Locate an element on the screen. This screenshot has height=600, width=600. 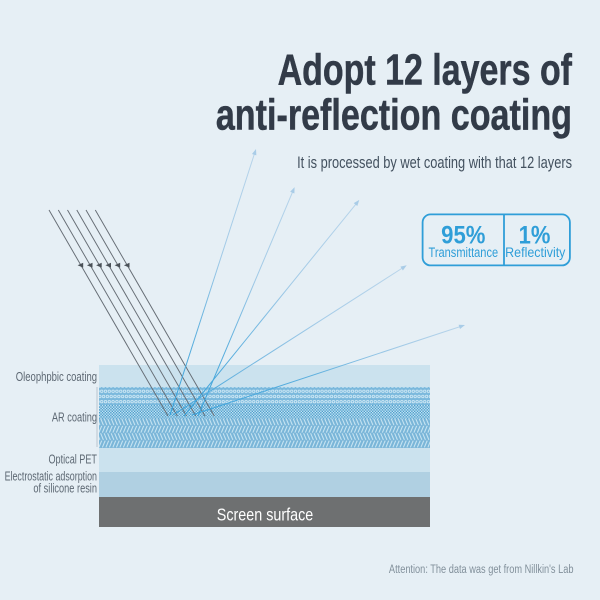
svg-text: anti-reflection coating is located at coordinates (394, 114).